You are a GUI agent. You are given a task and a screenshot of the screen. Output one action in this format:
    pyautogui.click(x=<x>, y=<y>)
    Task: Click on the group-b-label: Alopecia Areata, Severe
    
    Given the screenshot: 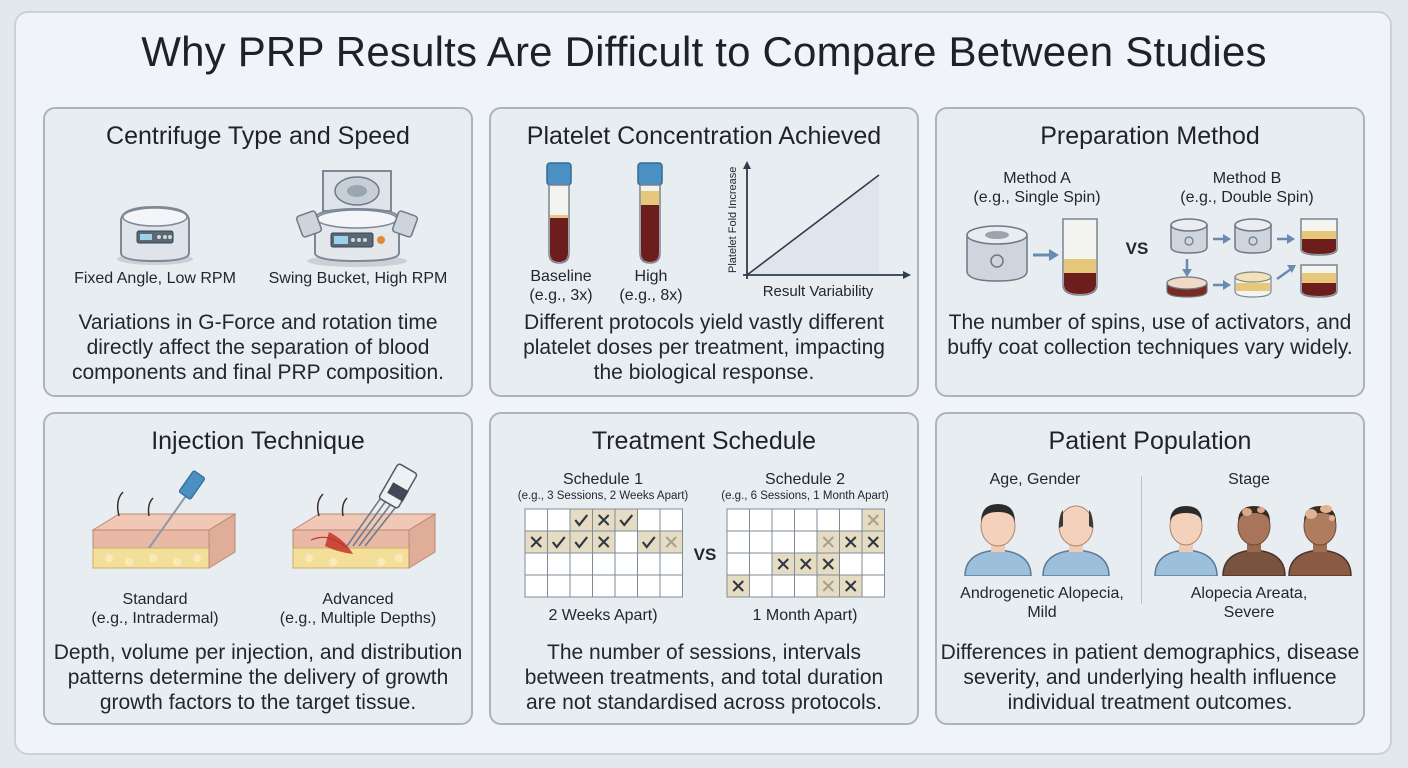 What is the action you would take?
    pyautogui.click(x=1249, y=603)
    